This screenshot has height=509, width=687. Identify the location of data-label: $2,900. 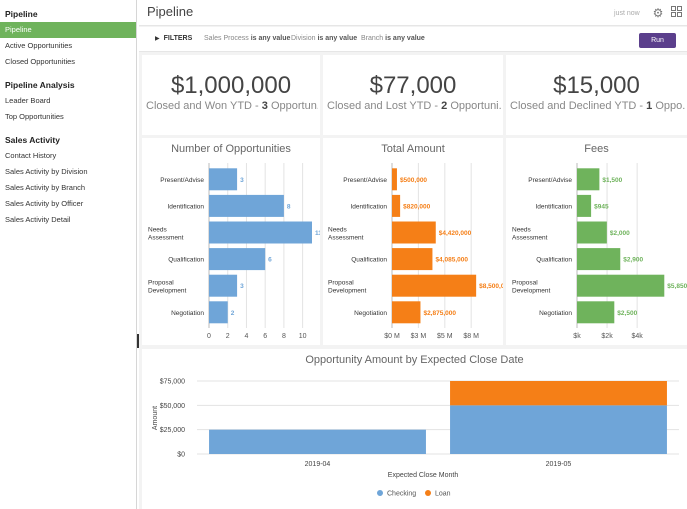
(633, 260).